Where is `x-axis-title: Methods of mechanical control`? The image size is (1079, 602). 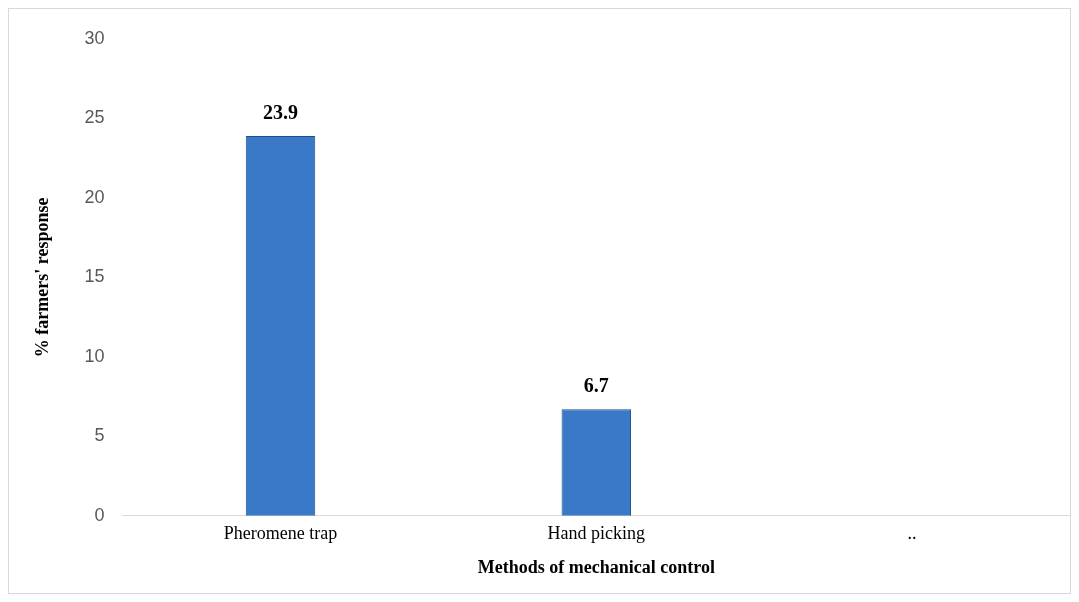
x-axis-title: Methods of mechanical control is located at coordinates (596, 566).